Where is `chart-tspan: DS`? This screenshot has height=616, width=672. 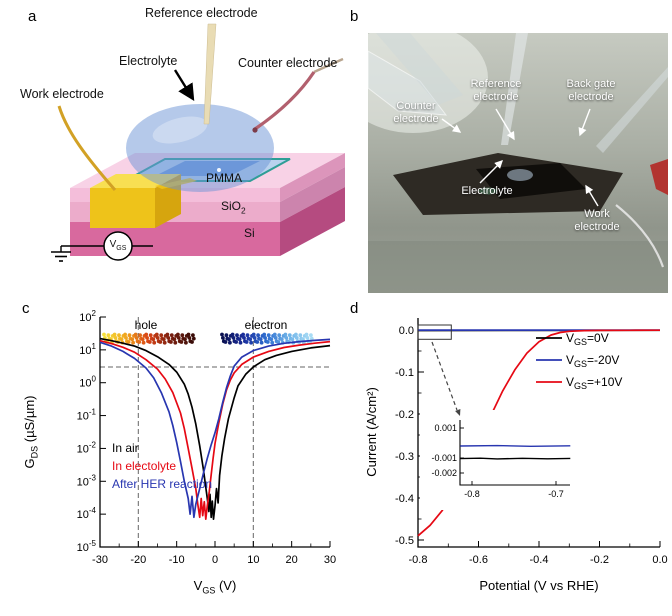 chart-tspan: DS is located at coordinates (34, 452).